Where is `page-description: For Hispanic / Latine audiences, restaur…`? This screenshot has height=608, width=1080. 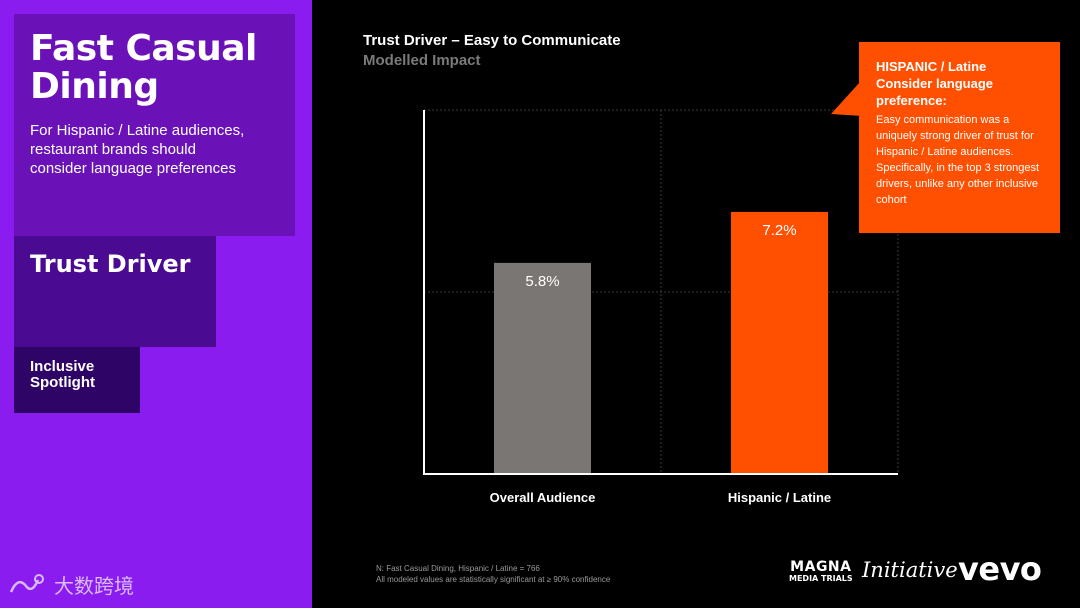 page-description: For Hispanic / Latine audiences, restaur… is located at coordinates (137, 149).